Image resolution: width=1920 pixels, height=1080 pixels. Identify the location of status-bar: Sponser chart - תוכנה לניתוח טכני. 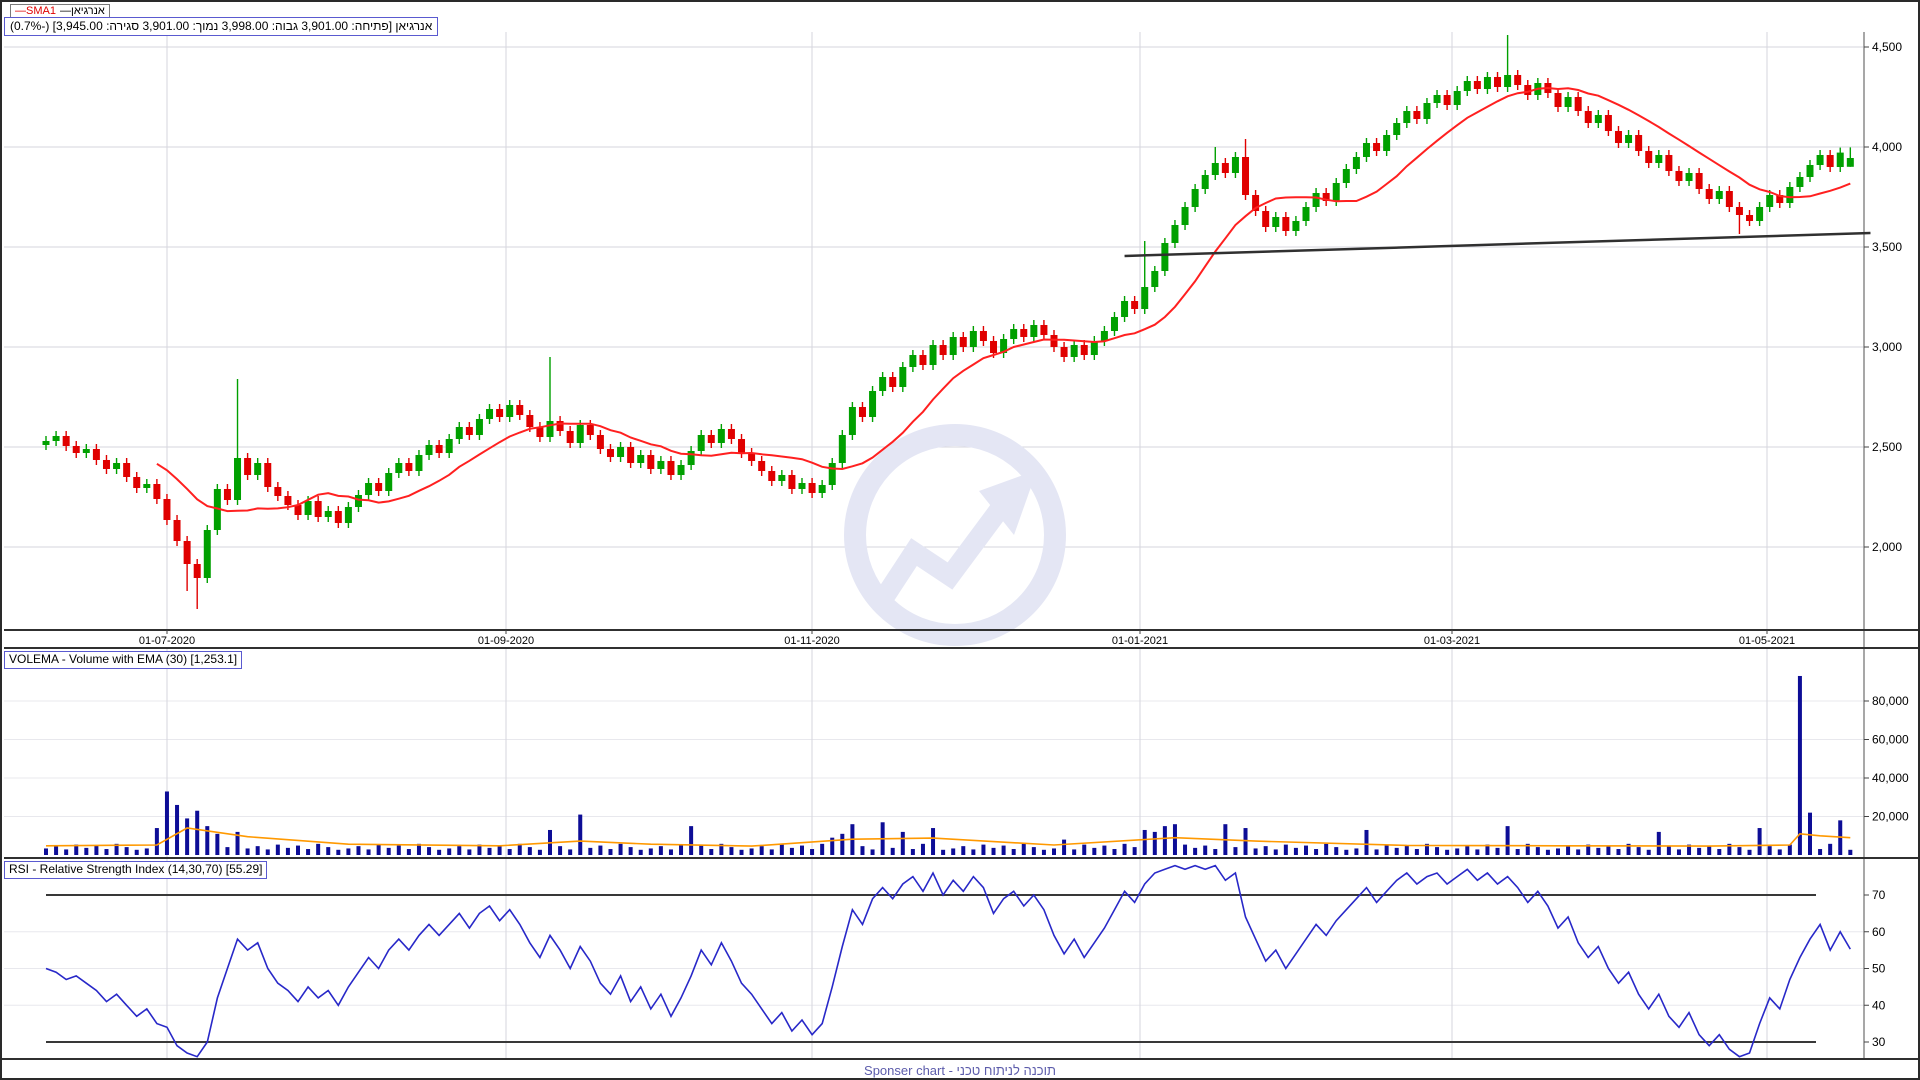
(960, 1068).